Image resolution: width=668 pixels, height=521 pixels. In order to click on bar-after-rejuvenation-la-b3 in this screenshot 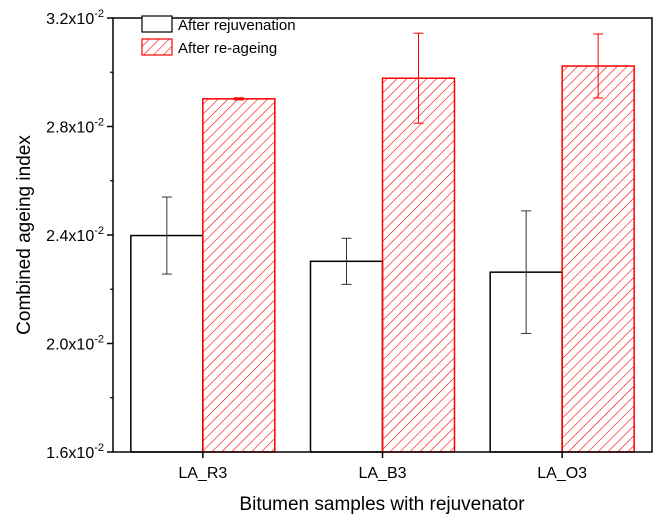, I will do `click(346, 356)`.